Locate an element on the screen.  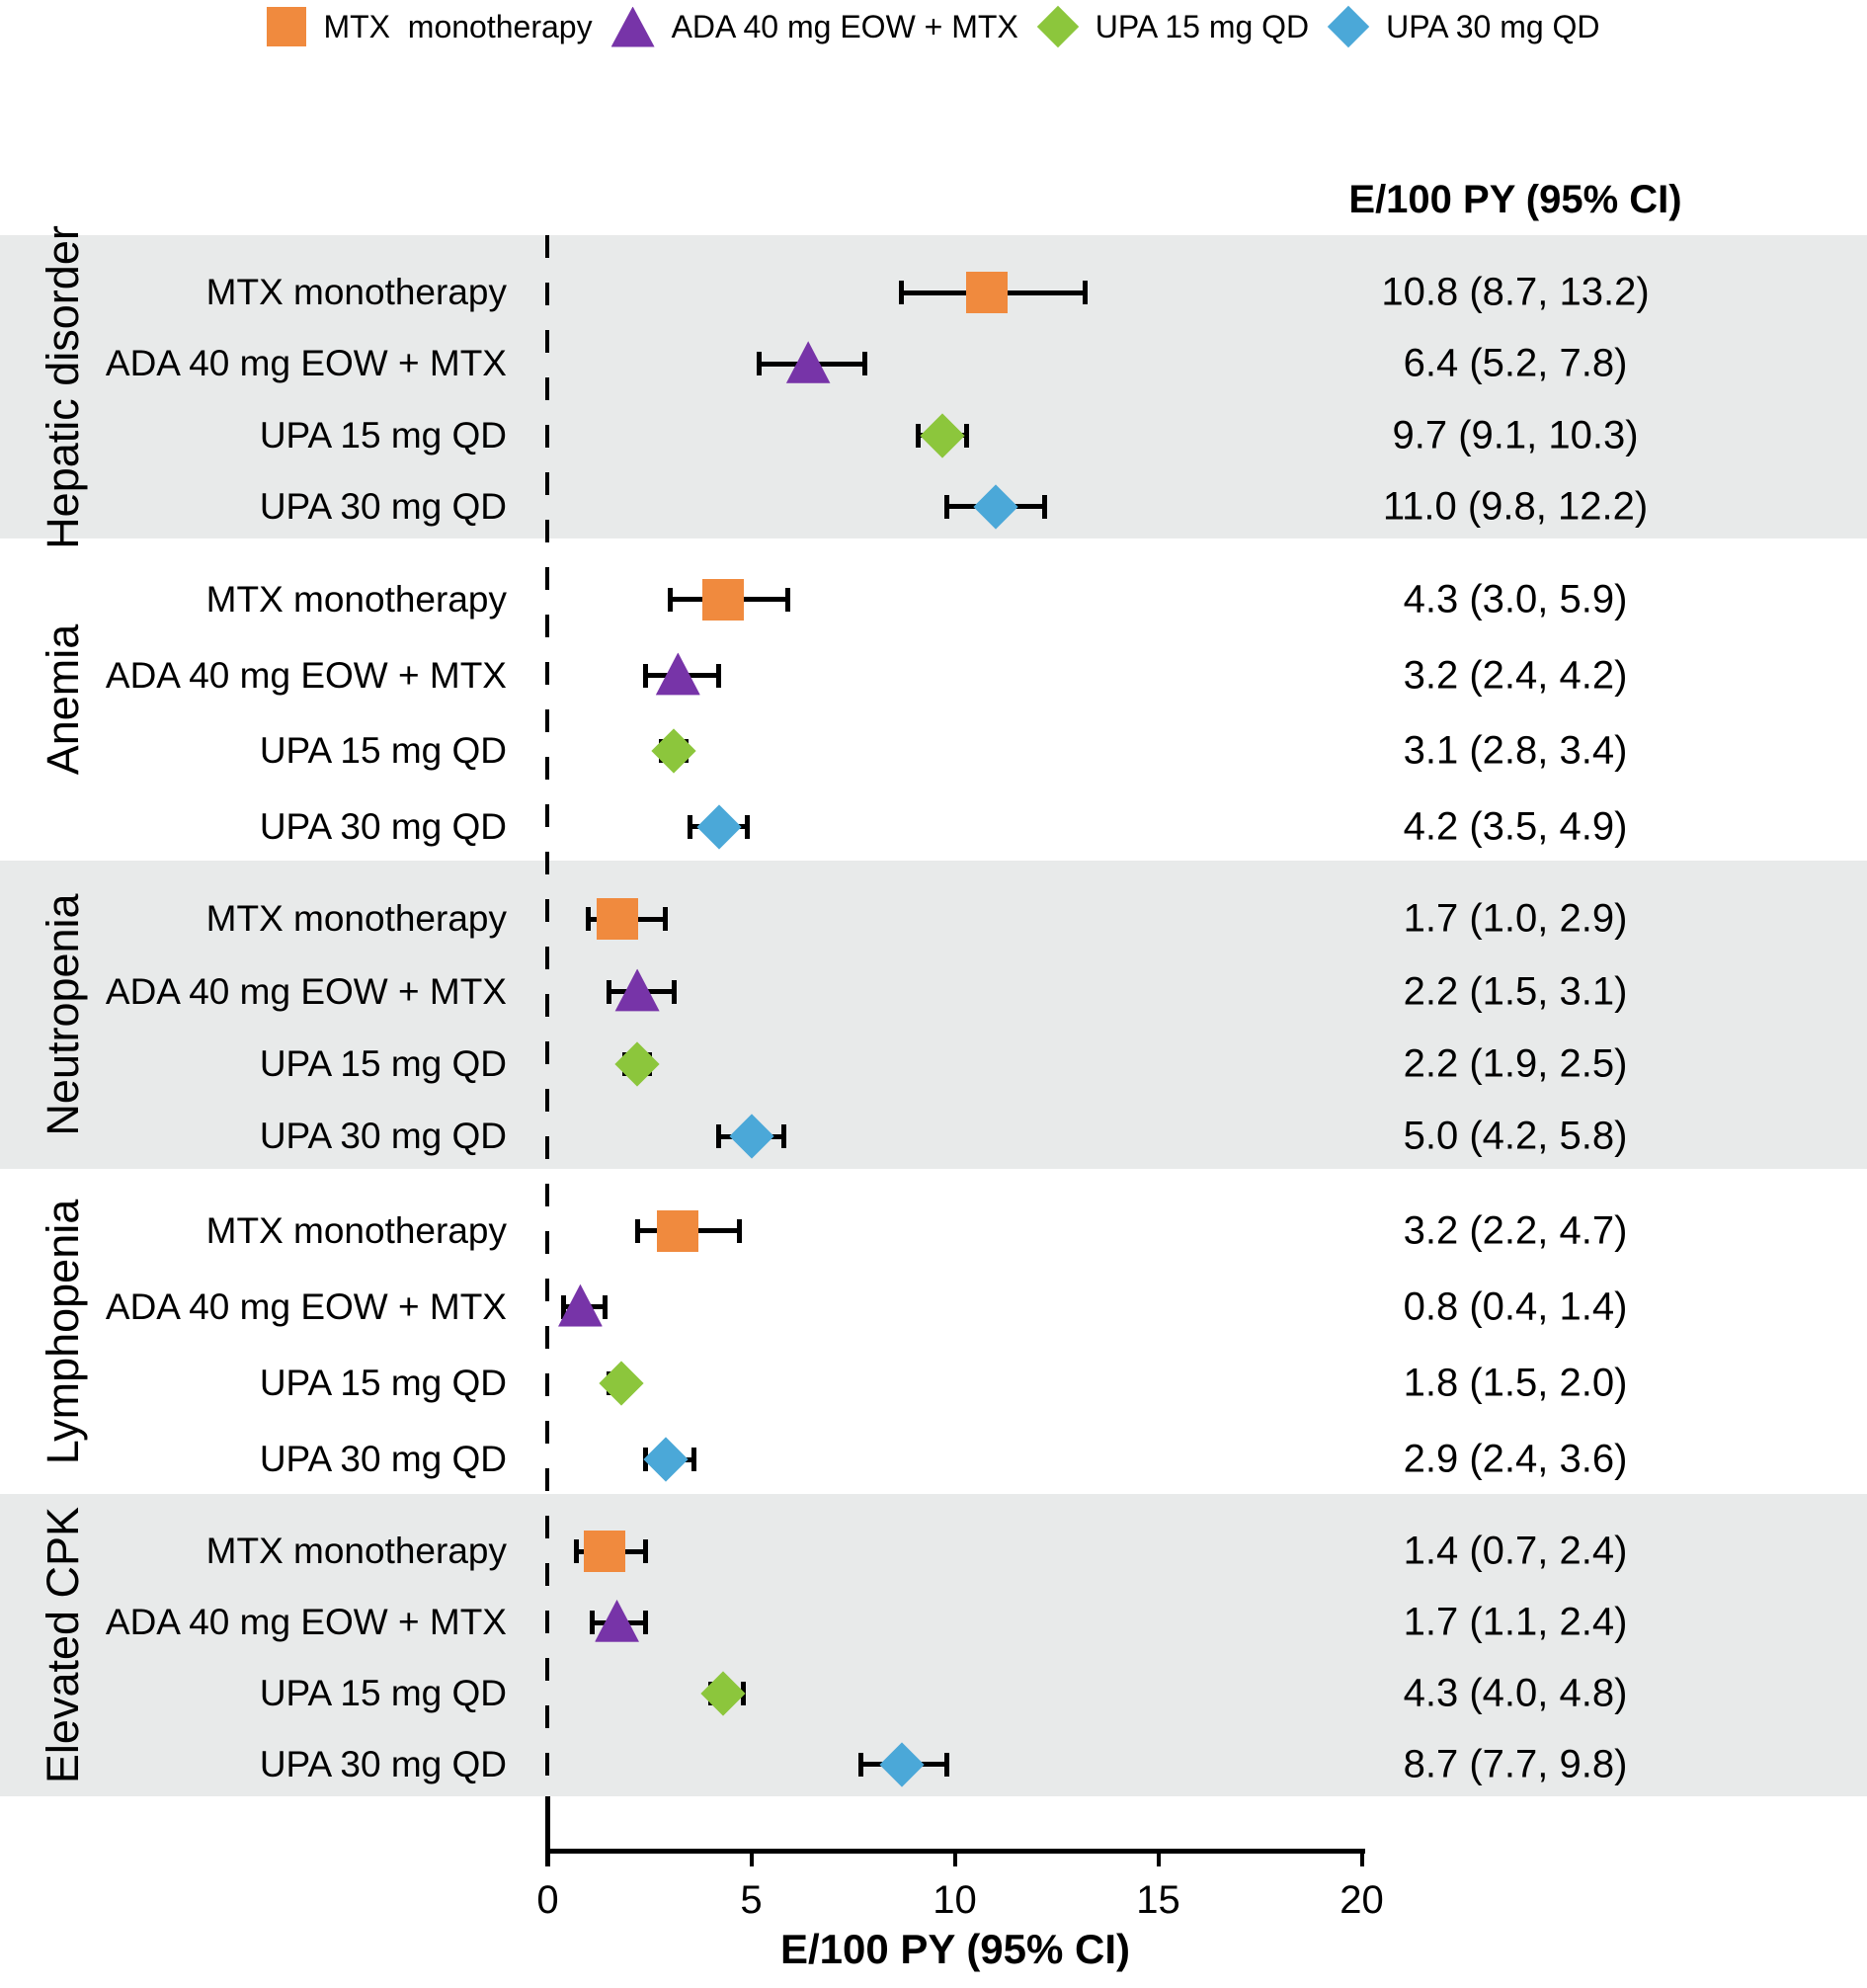
legend-item-label: ADA 40 mg EOW + MTX is located at coordinates (844, 26).